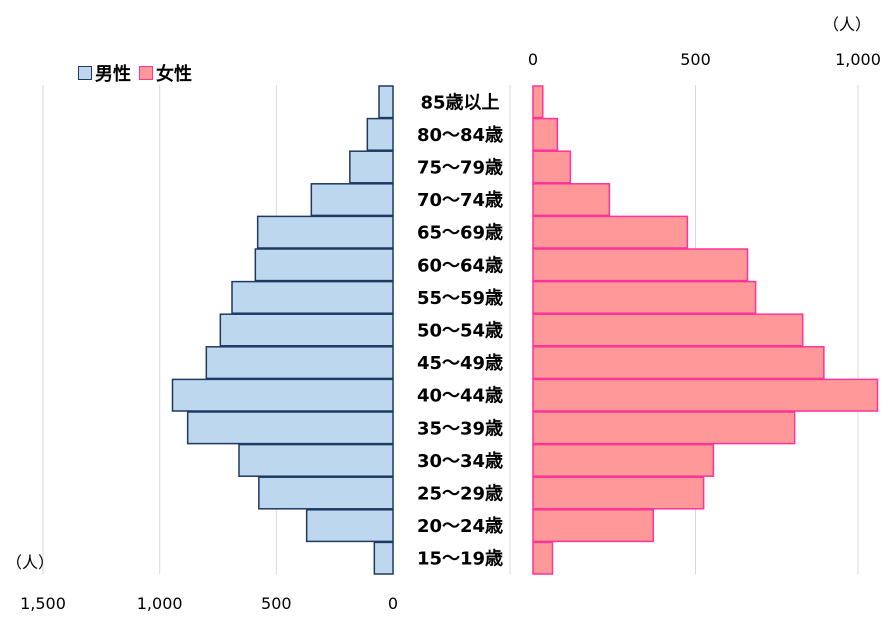 The image size is (888, 619). I want to click on category-label: 70〜74歳, so click(460, 200).